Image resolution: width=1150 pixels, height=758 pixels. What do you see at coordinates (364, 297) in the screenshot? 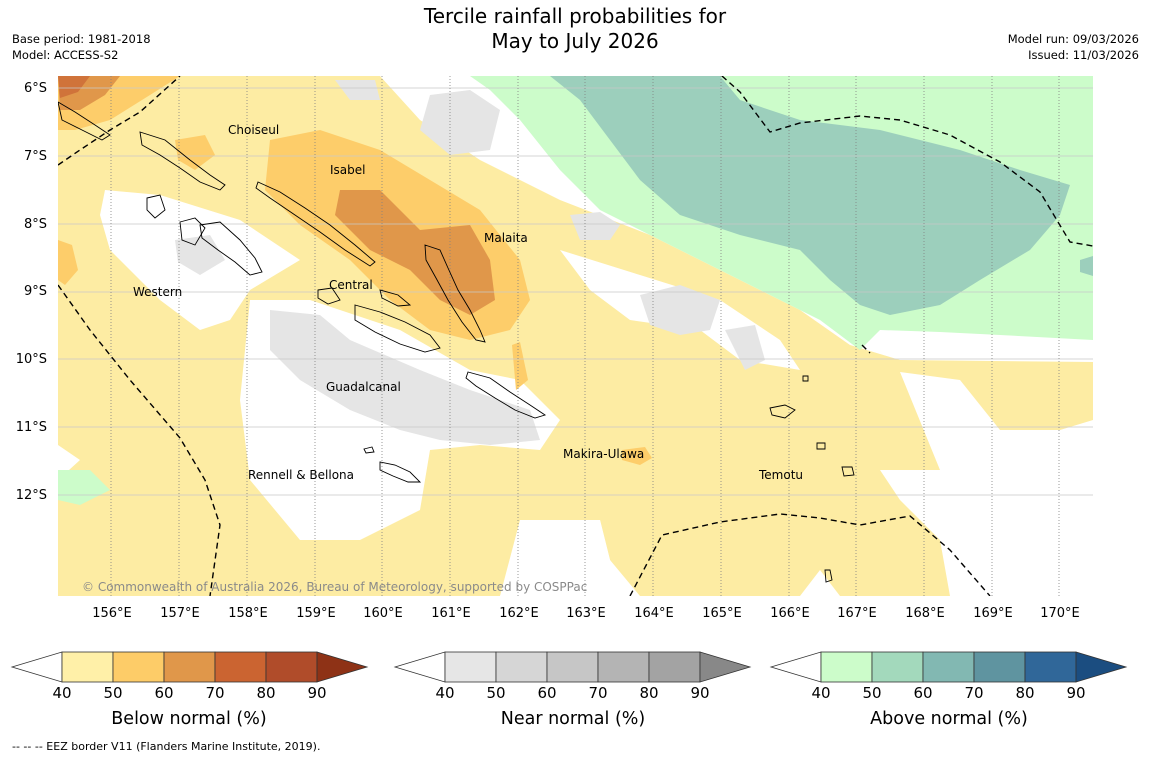
I see `central-islands` at bounding box center [364, 297].